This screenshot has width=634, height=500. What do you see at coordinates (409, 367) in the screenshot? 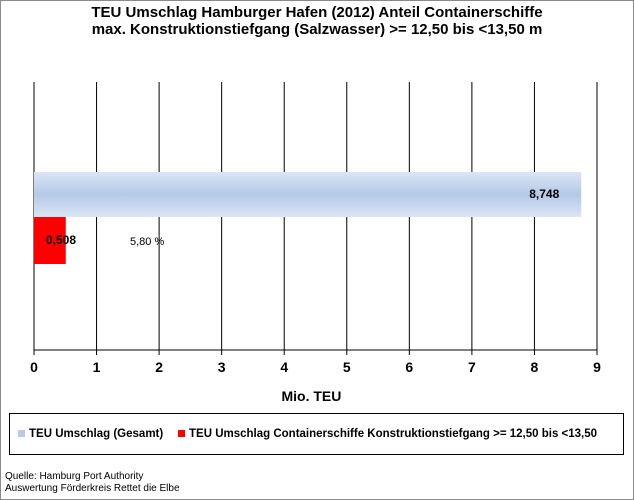
I see `tick-label-x-6: 6` at bounding box center [409, 367].